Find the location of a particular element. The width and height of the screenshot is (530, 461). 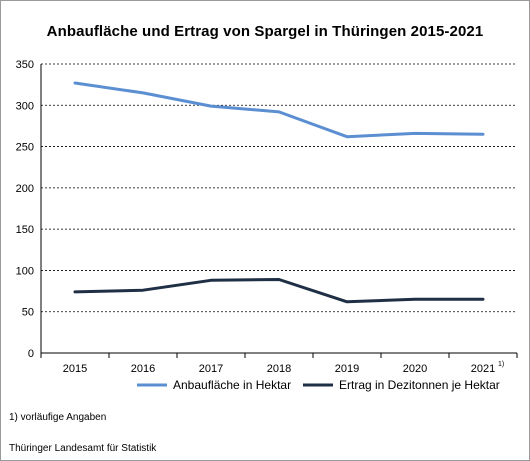

x-tick-label: 2015 is located at coordinates (75, 369).